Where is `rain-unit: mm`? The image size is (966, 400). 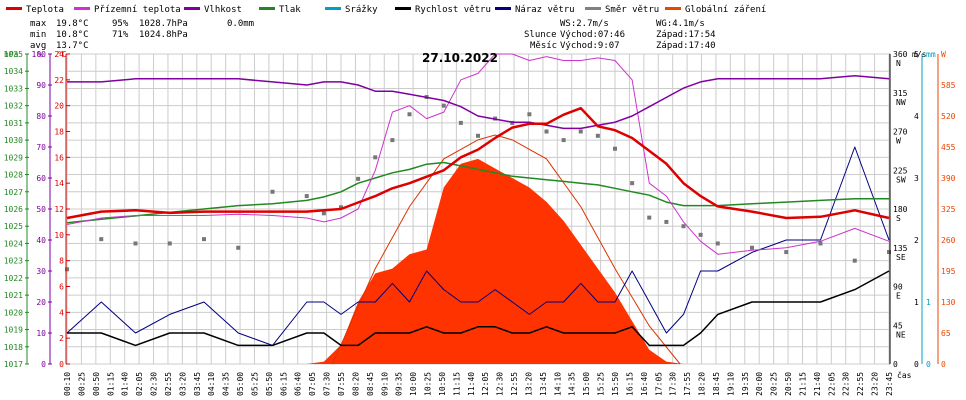 rain-unit: mm is located at coordinates (931, 54).